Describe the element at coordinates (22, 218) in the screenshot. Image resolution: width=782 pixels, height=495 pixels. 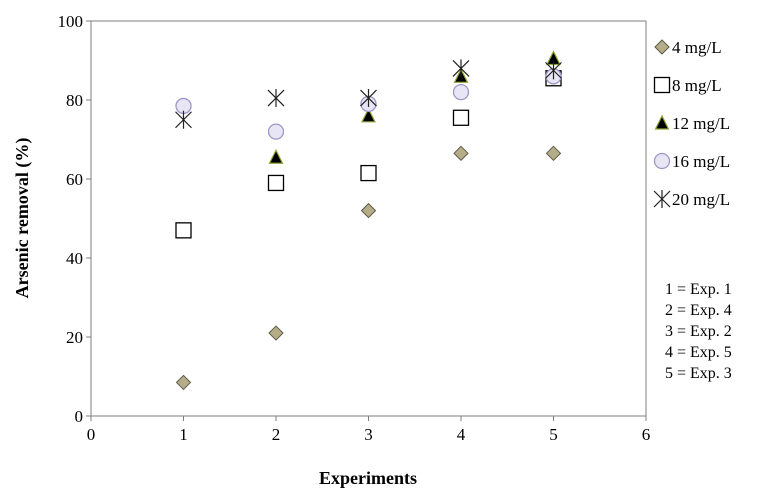
I see `y-axis-title: Arsenic removal (%)` at that location.